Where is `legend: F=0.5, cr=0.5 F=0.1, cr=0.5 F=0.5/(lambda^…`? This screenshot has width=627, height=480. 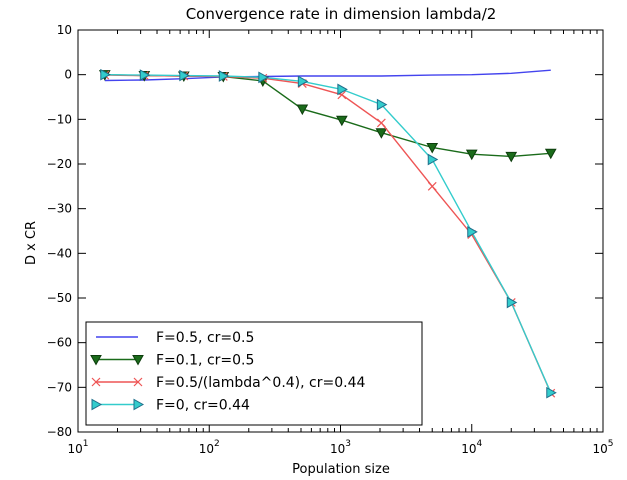
legend: F=0.5, cr=0.5 F=0.1, cr=0.5 F=0.5/(lambda^… is located at coordinates (254, 373).